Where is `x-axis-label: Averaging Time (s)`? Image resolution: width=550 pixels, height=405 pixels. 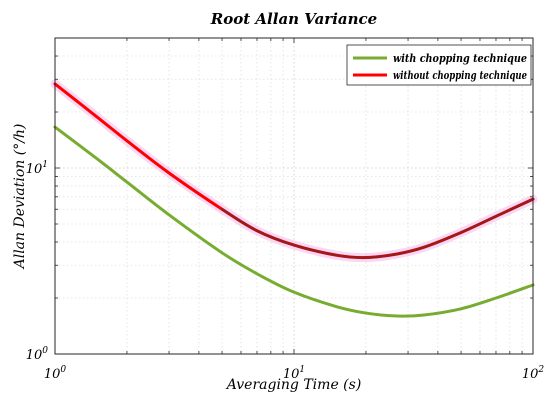
x-axis-label: Averaging Time (s) is located at coordinates (293, 385).